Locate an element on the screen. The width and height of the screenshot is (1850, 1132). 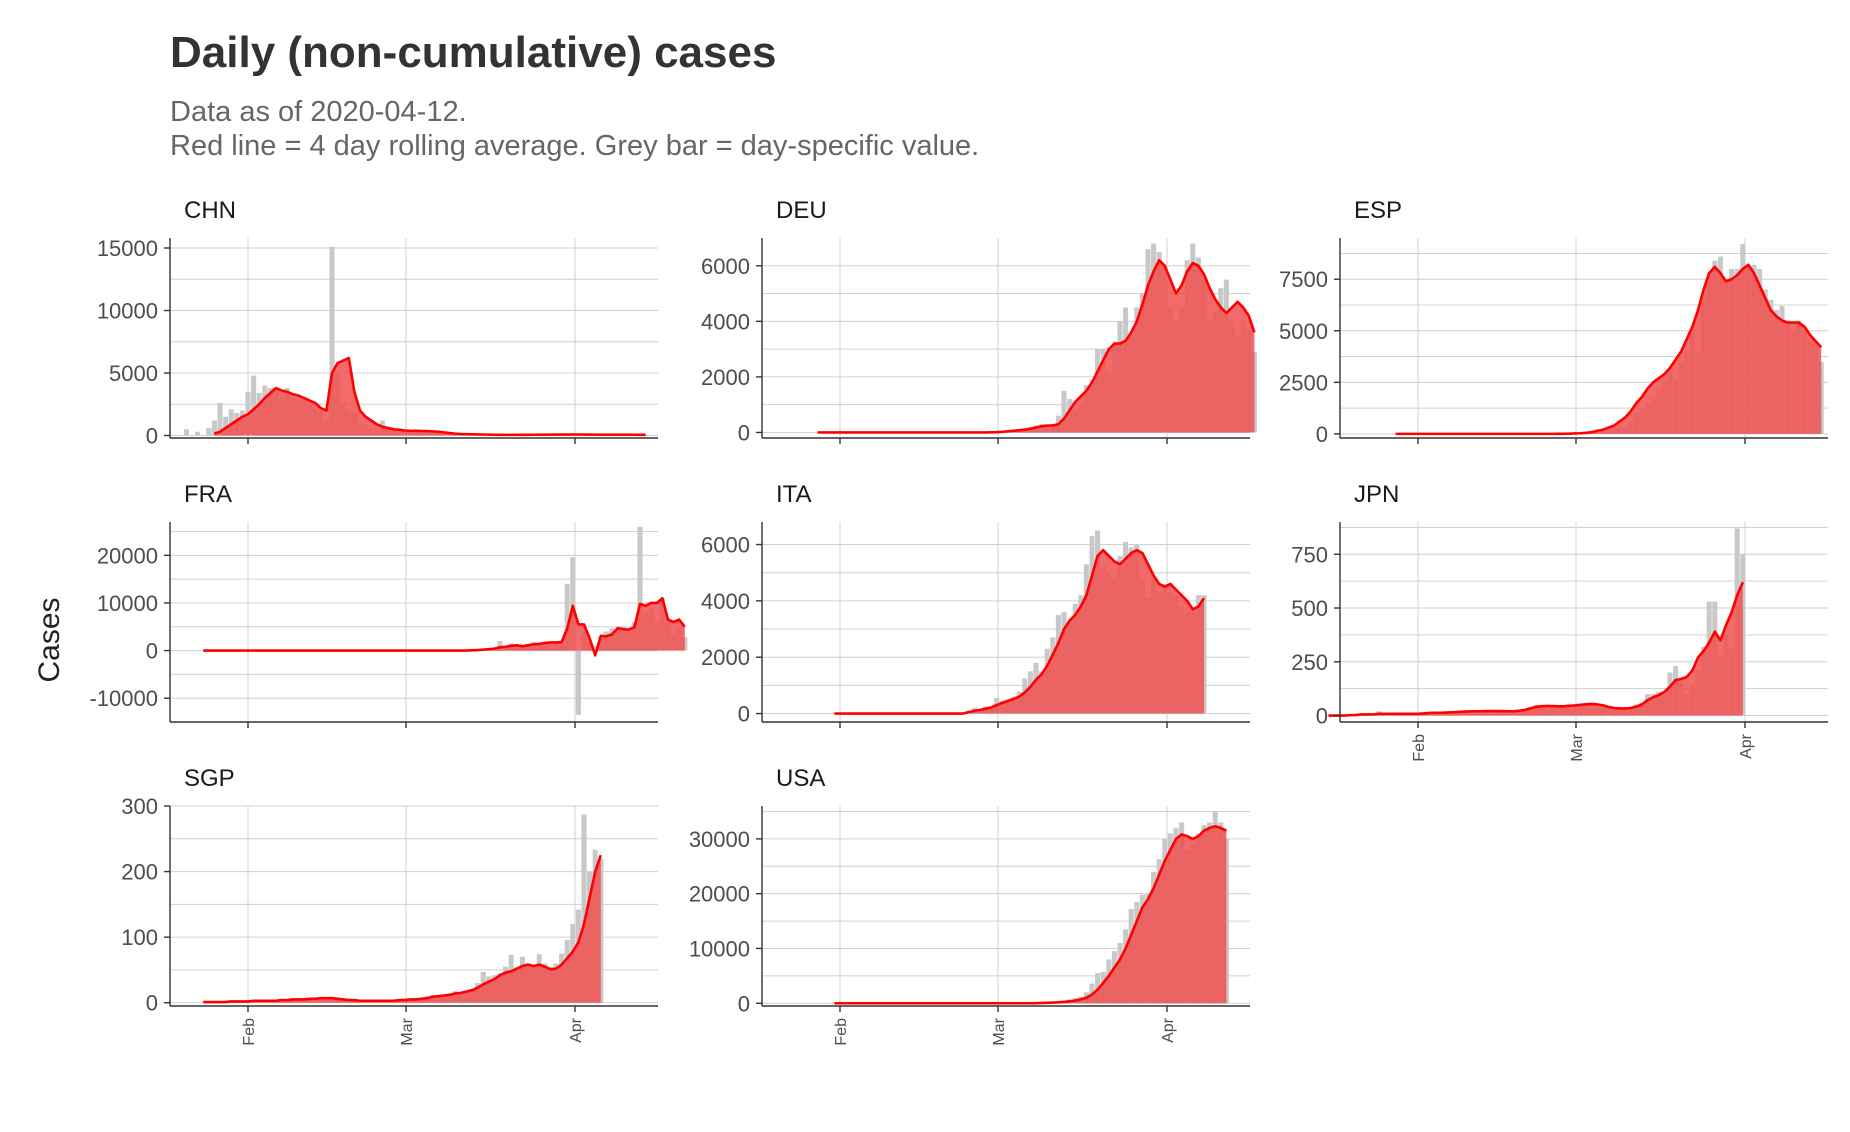
panel-jpn: 0 250 500 750 Feb Mar Apr JPN is located at coordinates (1559, 621).